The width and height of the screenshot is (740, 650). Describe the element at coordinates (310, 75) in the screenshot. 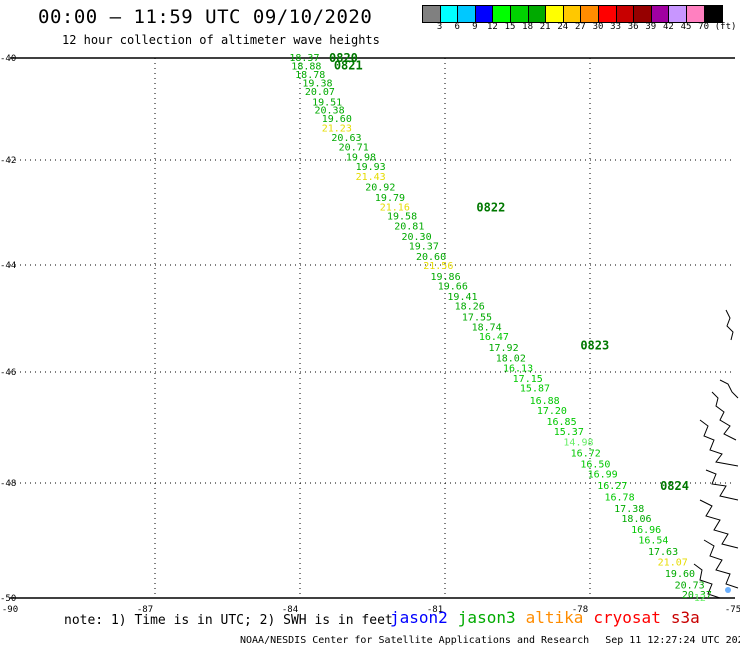

I see `wave-height-value: 18.78` at that location.